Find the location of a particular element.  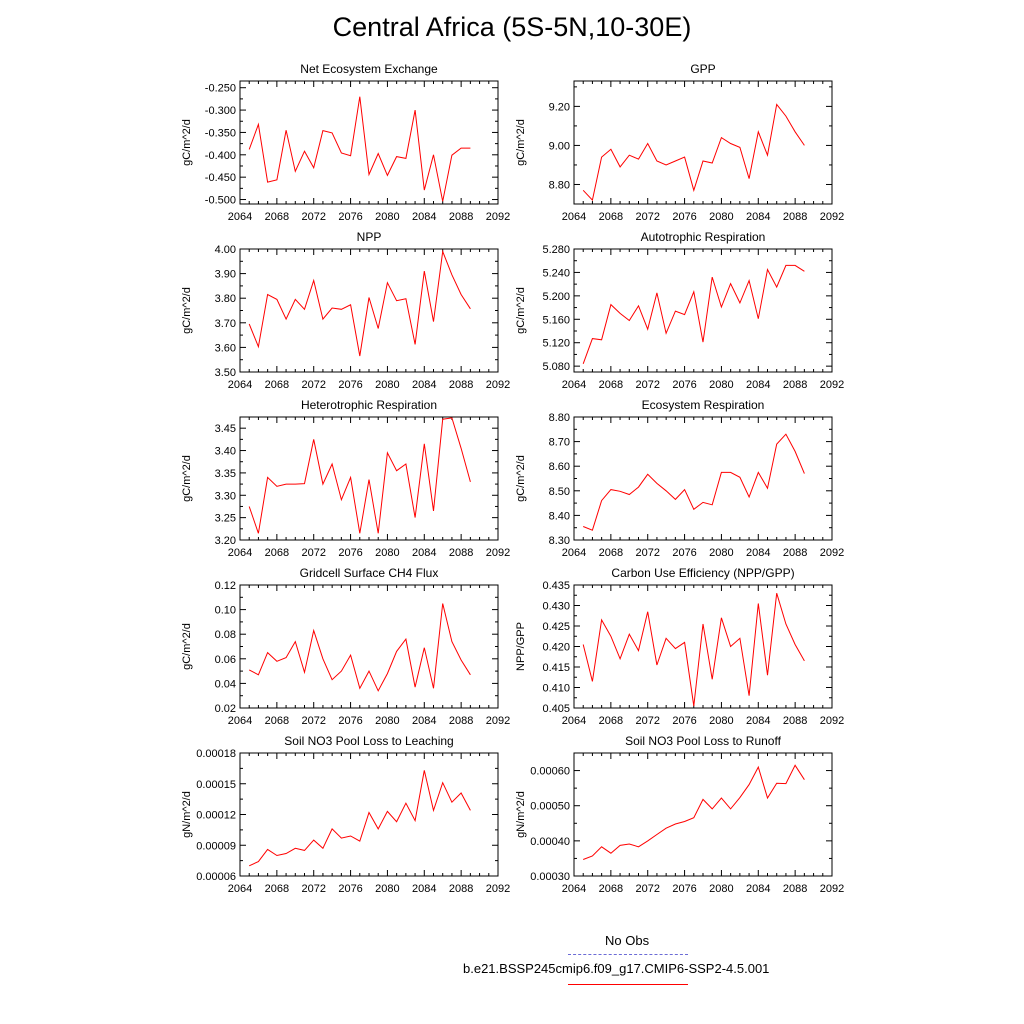

y-tick-label: 0.405 is located at coordinates (556, 709).